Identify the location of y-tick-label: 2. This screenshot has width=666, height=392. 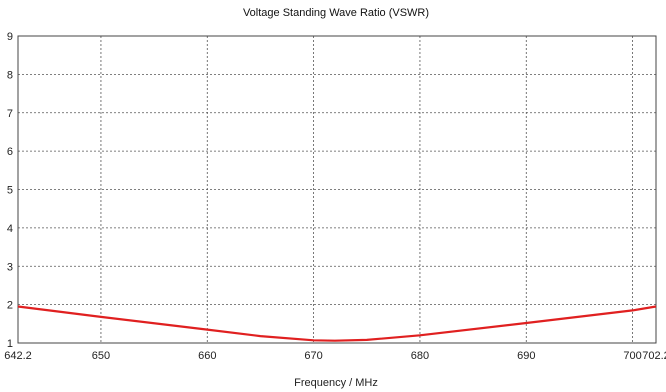
(10, 306).